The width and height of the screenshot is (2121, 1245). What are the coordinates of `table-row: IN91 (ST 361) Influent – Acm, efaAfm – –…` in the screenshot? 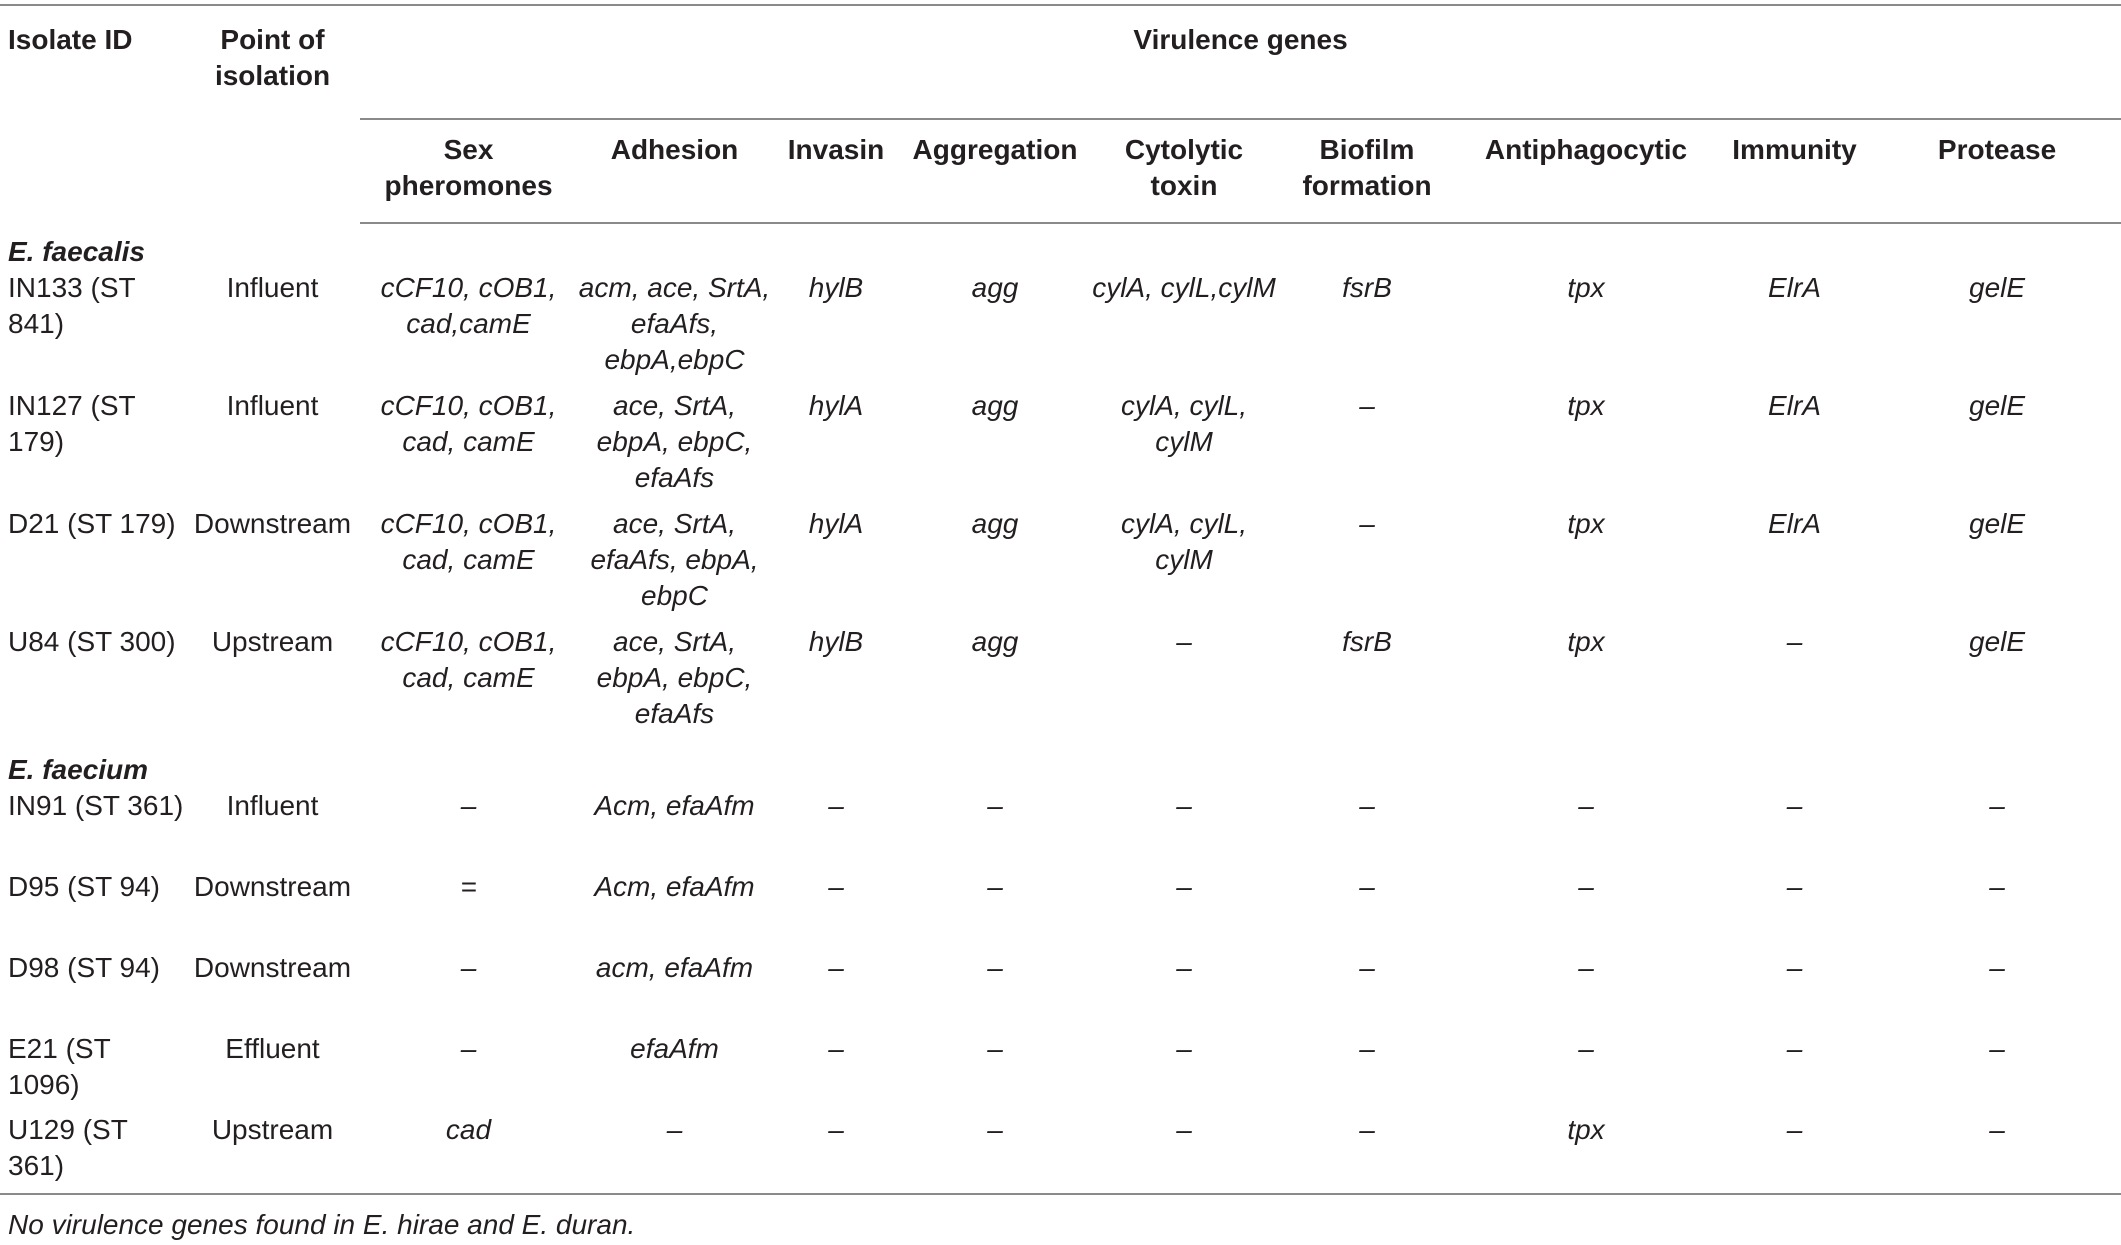 It's located at (1060, 828).